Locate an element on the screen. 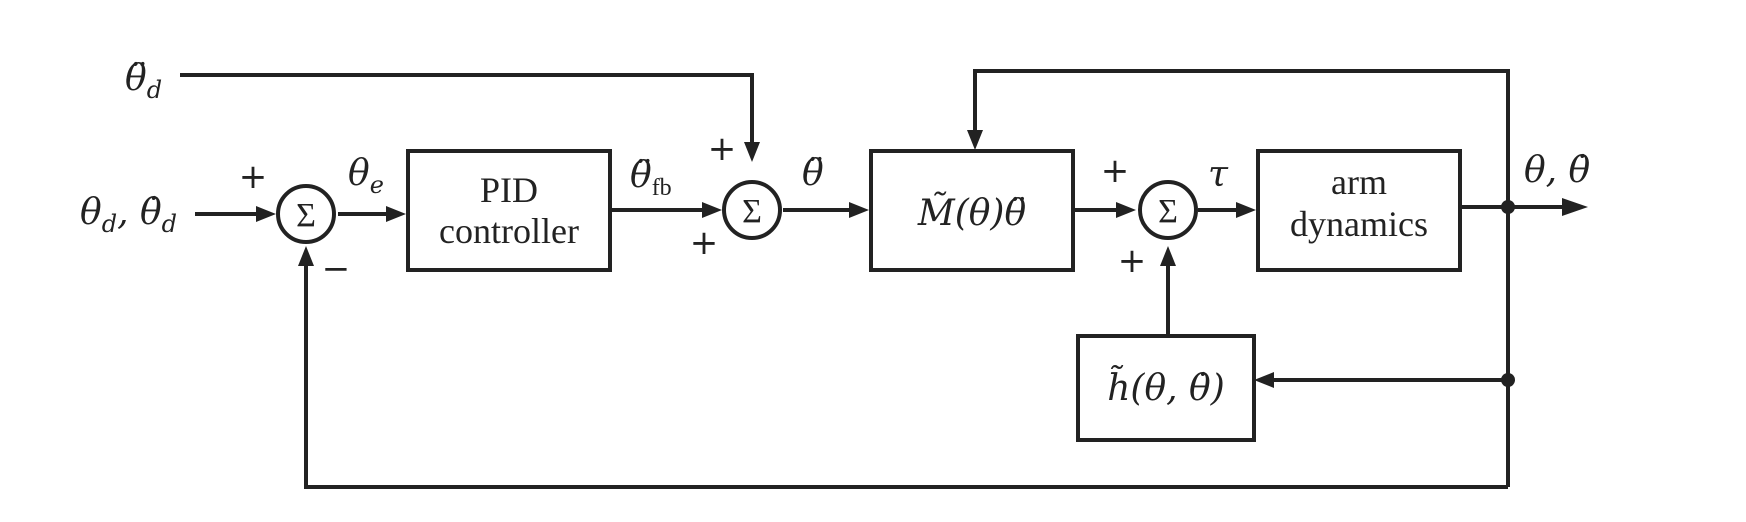  arrow-into-sum3-bottom is located at coordinates (1168, 256).